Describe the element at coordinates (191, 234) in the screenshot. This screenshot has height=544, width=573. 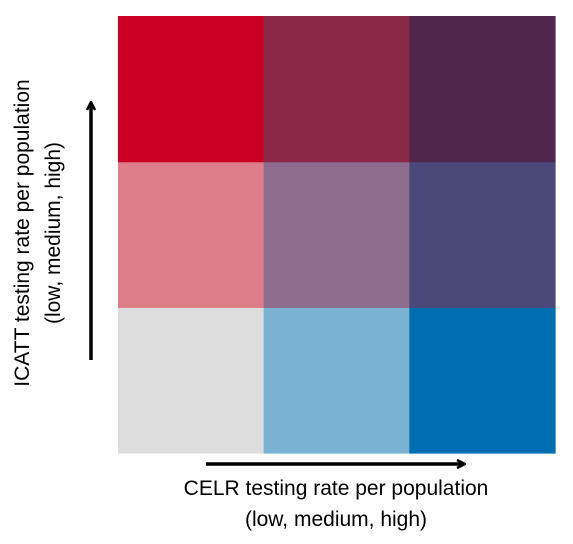
I see `cell-low-celr-medium-icatt` at that location.